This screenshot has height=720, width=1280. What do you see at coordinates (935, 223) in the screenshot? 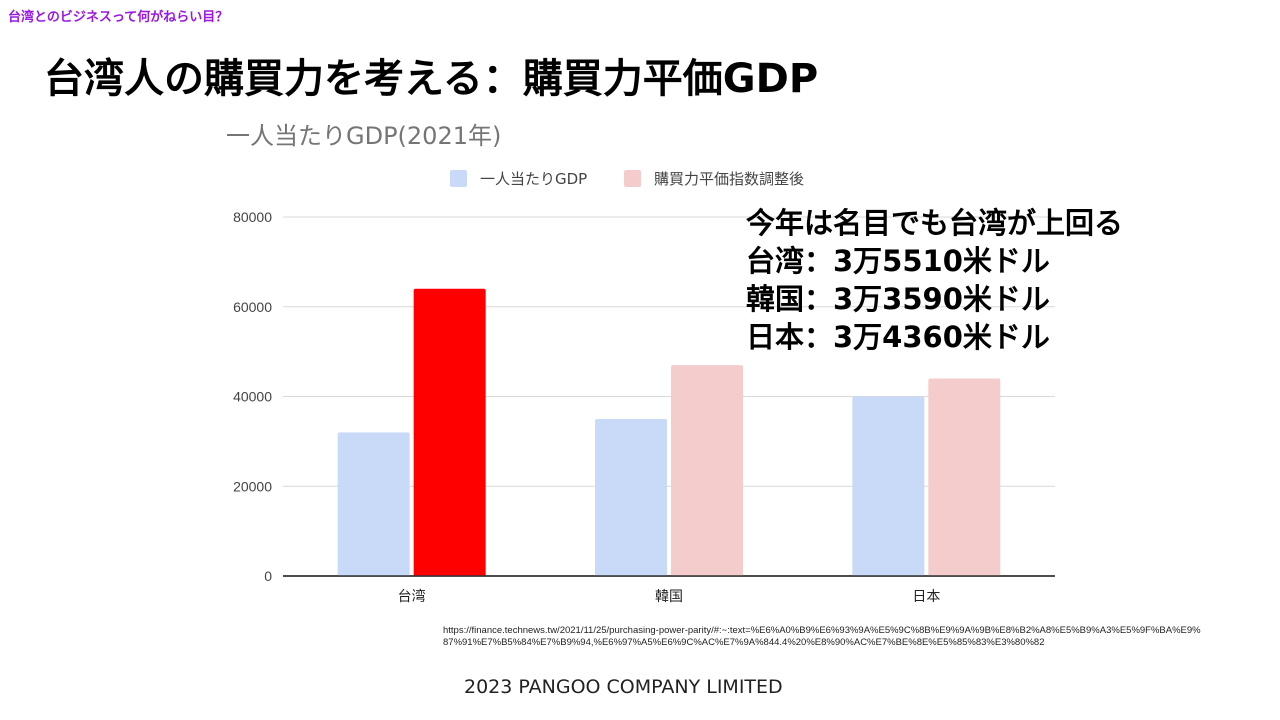
I see `note-line: 今年は名目でも台湾が上回る` at bounding box center [935, 223].